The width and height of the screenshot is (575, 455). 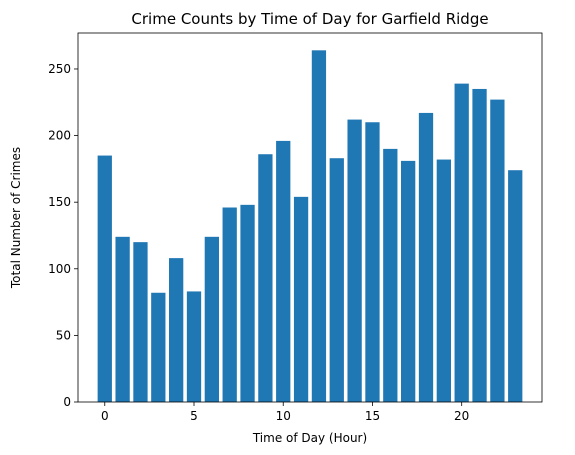 I want to click on x-axis-ticks: 0 5 10 15 20, so click(x=285, y=412).